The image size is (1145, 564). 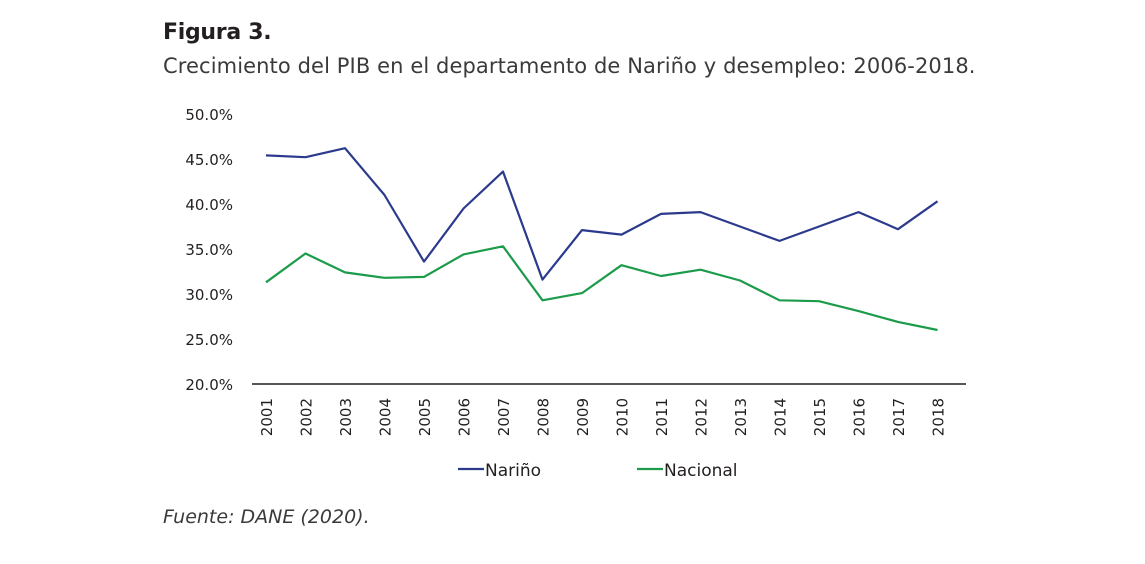 I want to click on y-axis-ticks: 50.0% 45.0% 40.0% 35.0% 30.0% 25.0% 20.0%, so click(x=209, y=250).